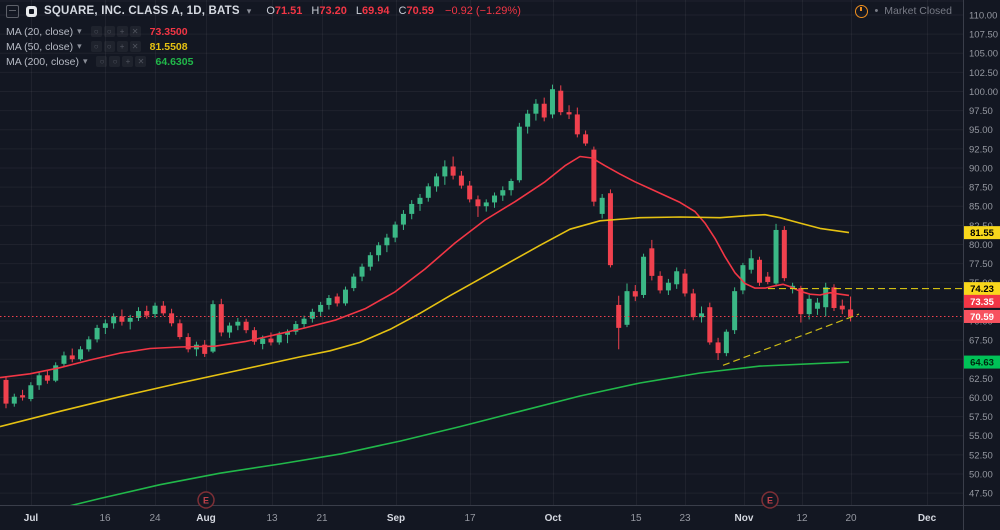 Image resolution: width=1000 pixels, height=530 pixels. Describe the element at coordinates (862, 11) in the screenshot. I see `alert-clock-icon` at that location.